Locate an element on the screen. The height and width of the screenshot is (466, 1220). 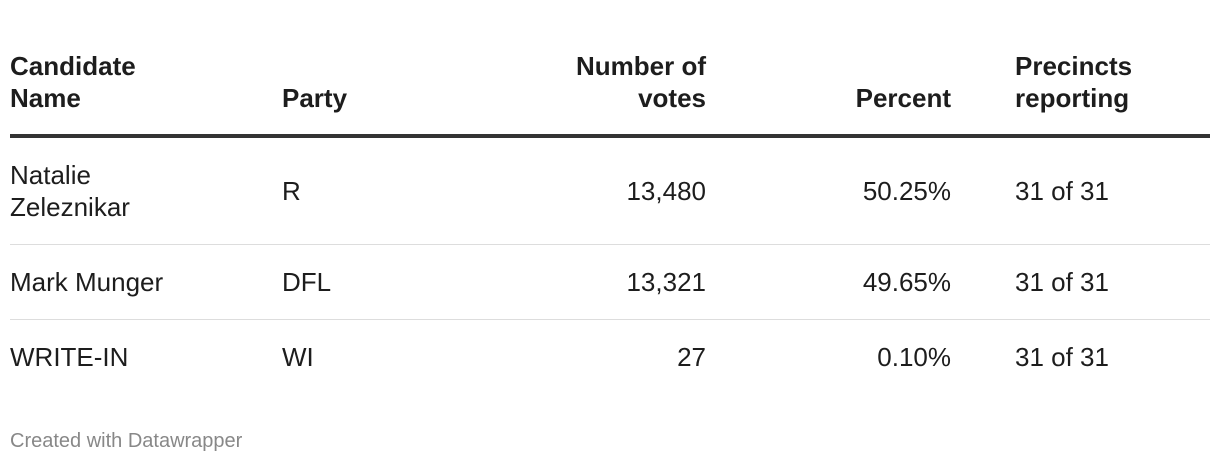
column-header: Number of votes is located at coordinates (641, 82).